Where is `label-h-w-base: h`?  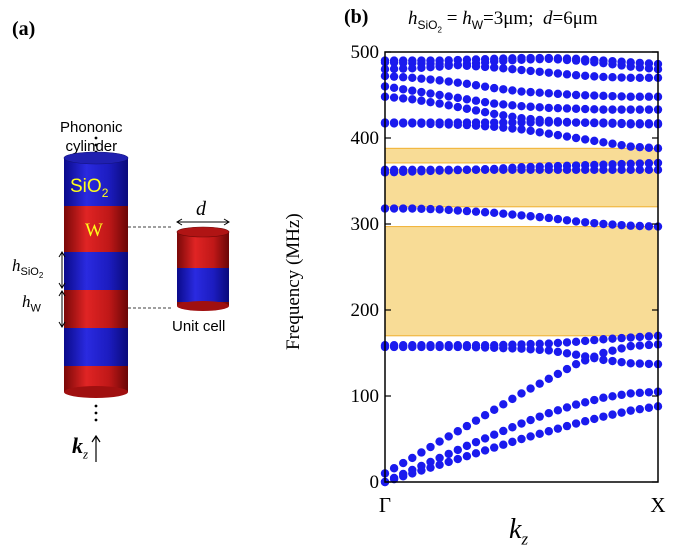 label-h-w-base: h is located at coordinates (26, 301).